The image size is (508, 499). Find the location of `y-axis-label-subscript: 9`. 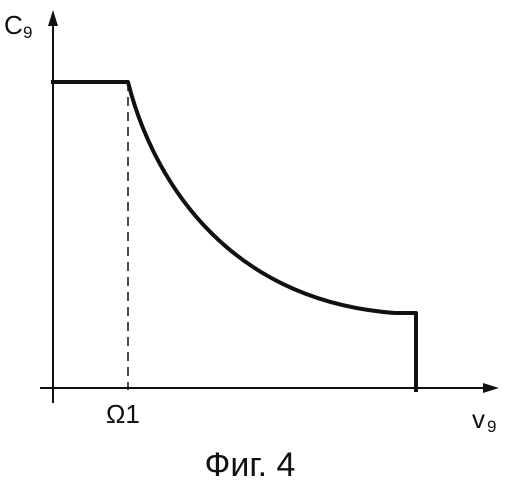

y-axis-label-subscript: 9 is located at coordinates (27, 32).